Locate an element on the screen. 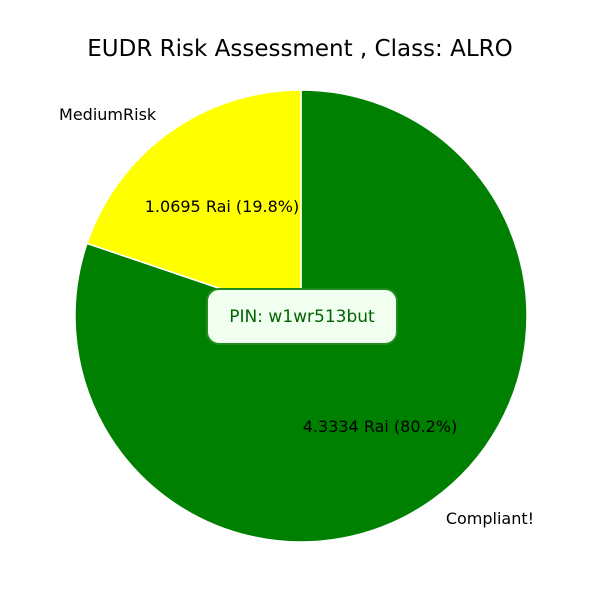  pin-annotation-text: PIN: w1wr513but is located at coordinates (302, 317).